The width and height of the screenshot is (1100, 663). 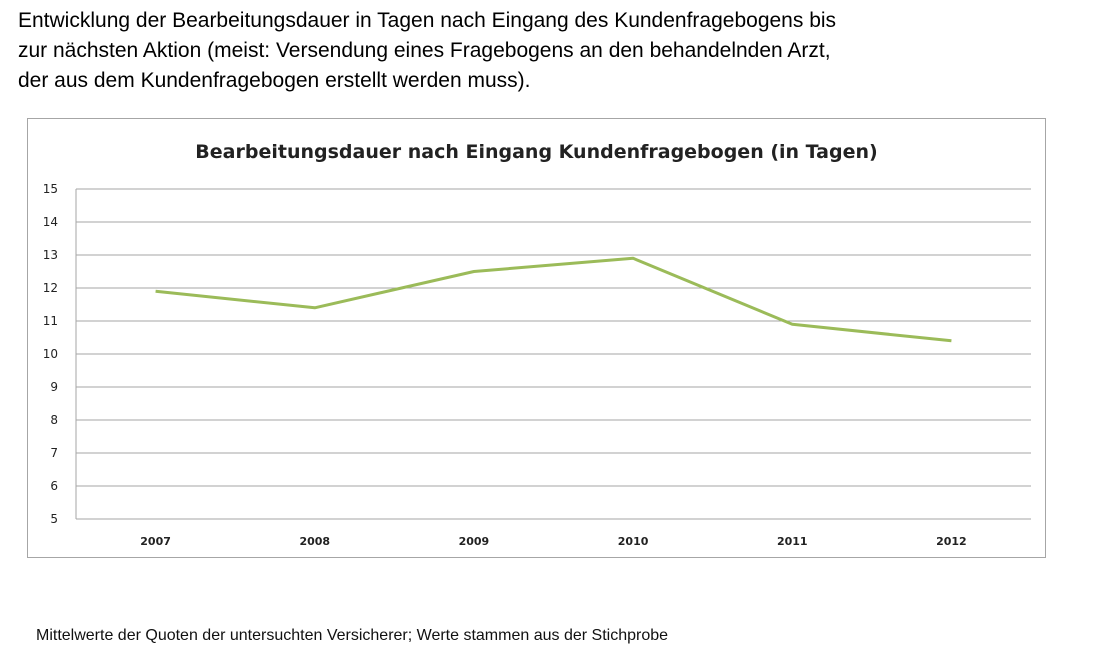 I want to click on y-tick-label: 15, so click(x=50, y=189).